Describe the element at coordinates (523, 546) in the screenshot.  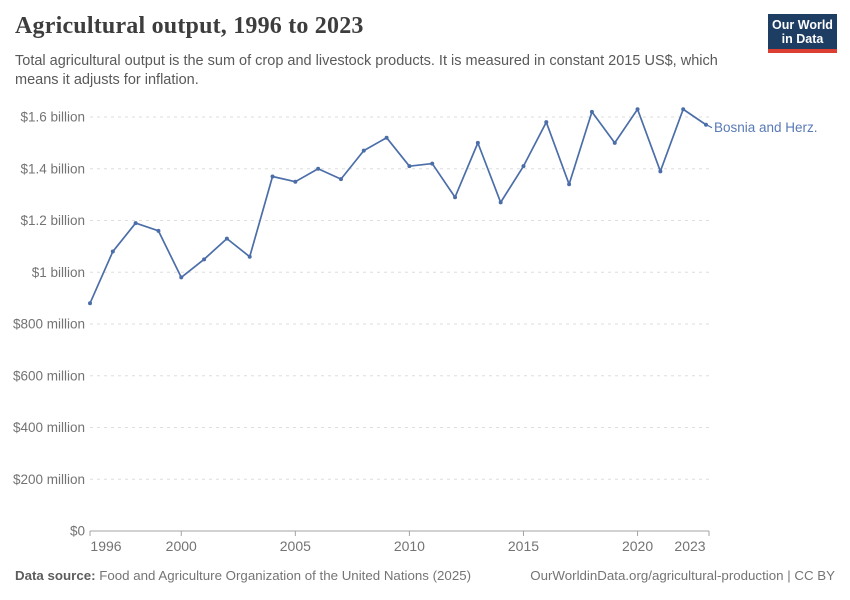
I see `x-axis-tick-label: 2015` at that location.